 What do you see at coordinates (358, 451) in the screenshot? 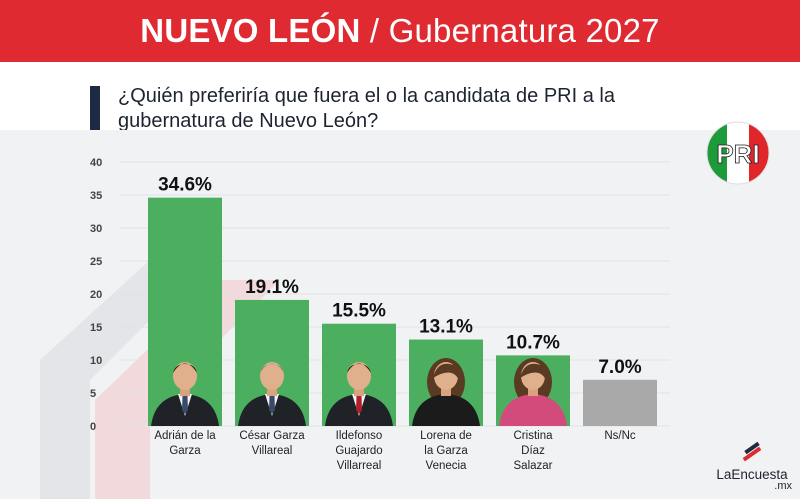
I see `category-label: Guajardo` at bounding box center [358, 451].